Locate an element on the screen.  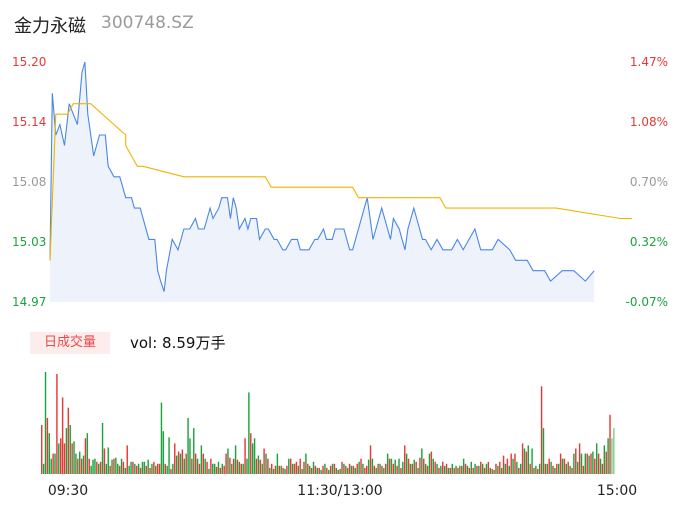
volume-period-tab: 日成交量 is located at coordinates (70, 343).